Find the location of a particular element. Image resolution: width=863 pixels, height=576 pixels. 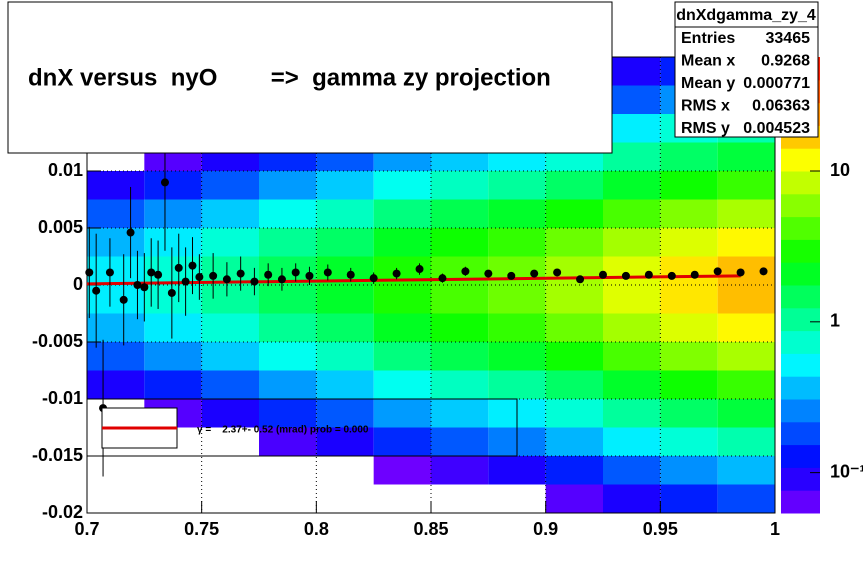

x-tick-label: 0.7 is located at coordinates (86, 529).